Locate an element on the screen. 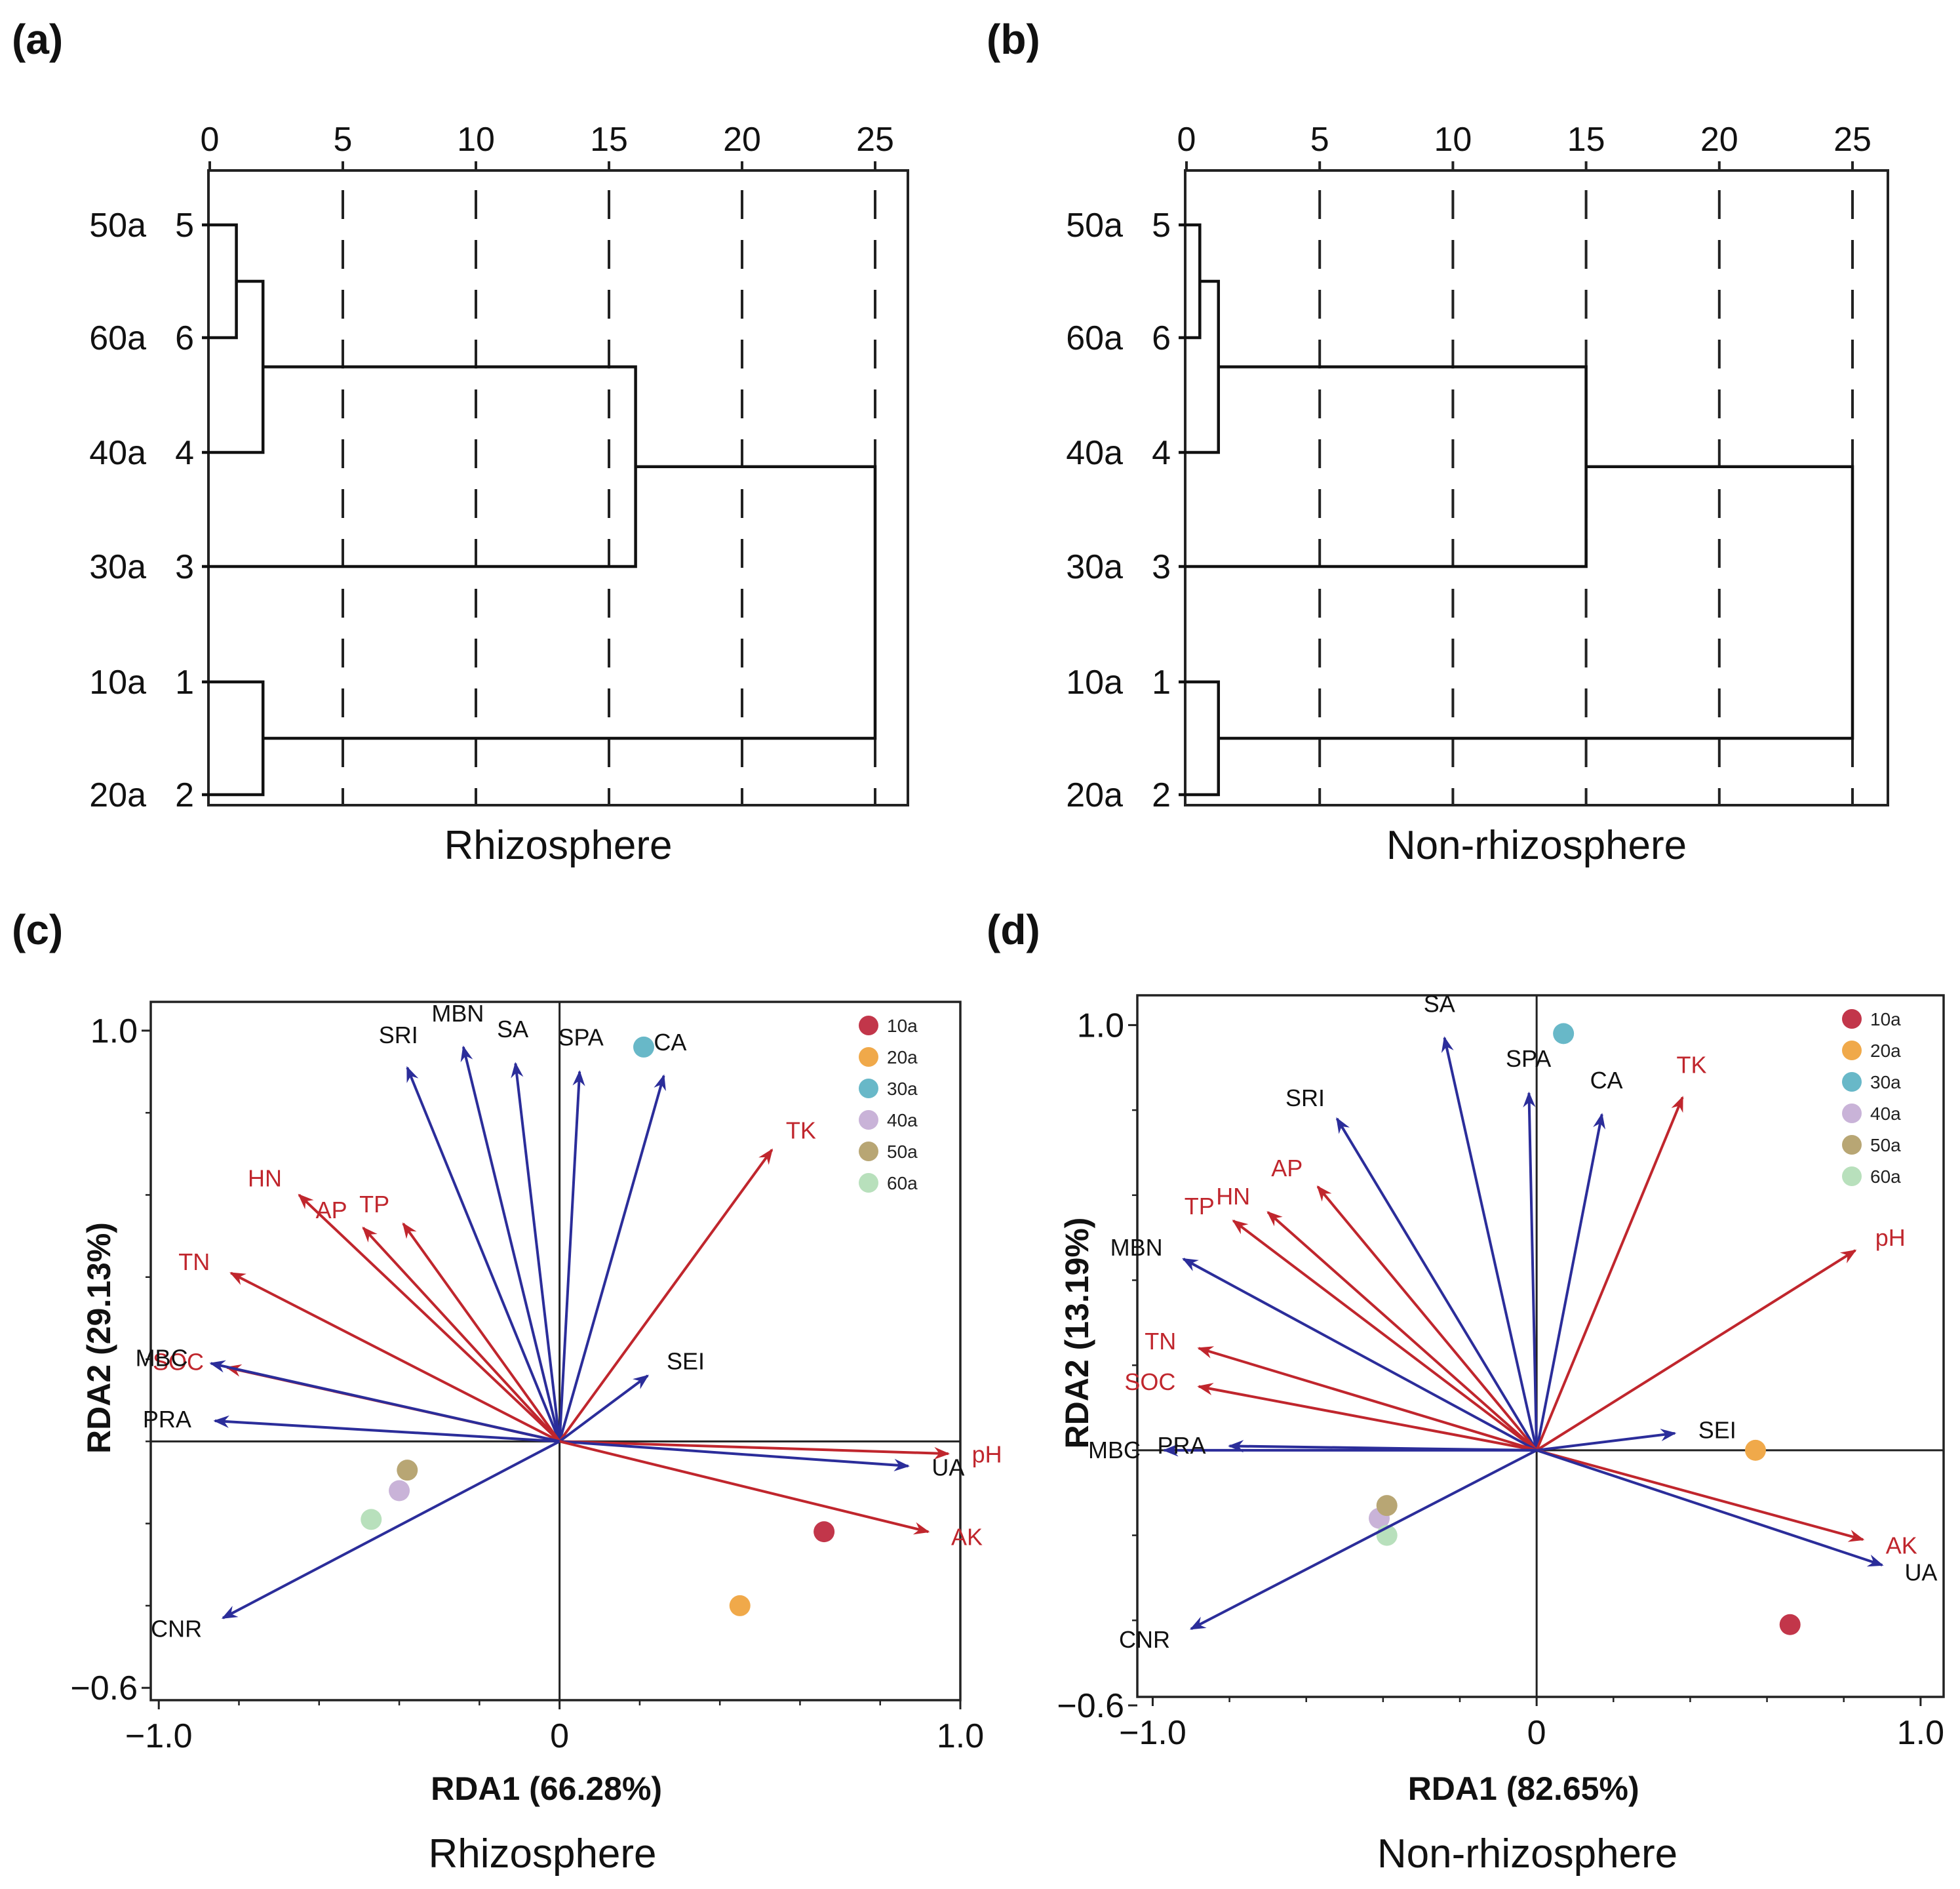 The height and width of the screenshot is (1889, 1960). panel-a-label: (a) is located at coordinates (37, 40).